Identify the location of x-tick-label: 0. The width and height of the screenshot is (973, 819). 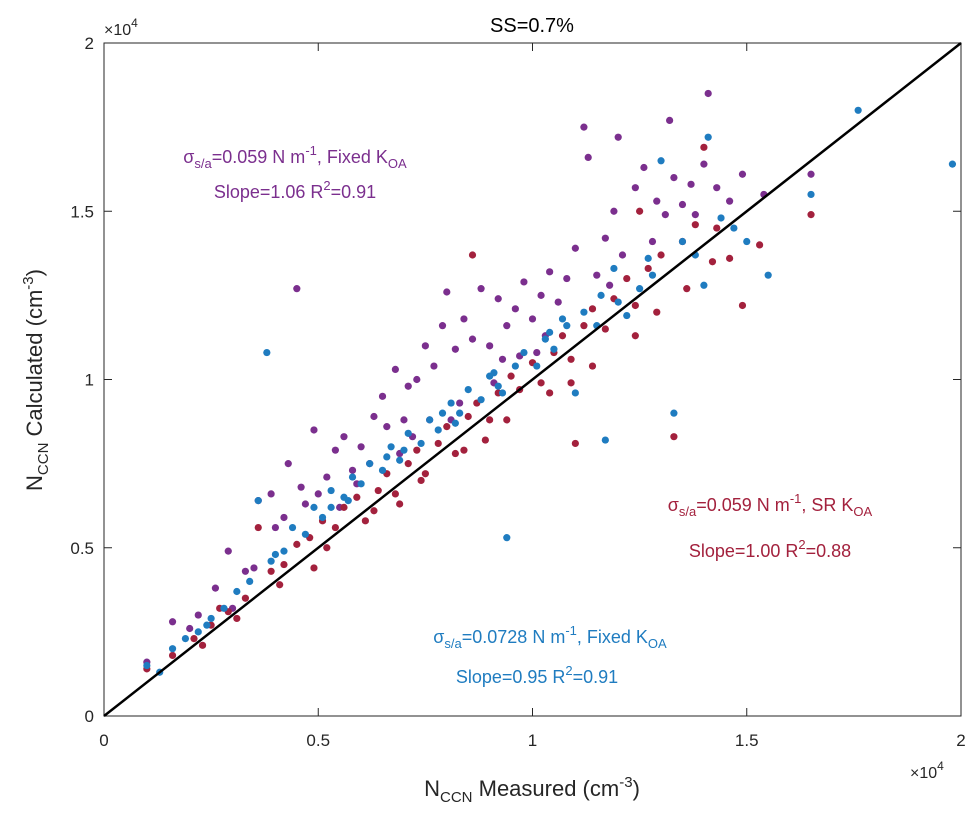
(103, 740).